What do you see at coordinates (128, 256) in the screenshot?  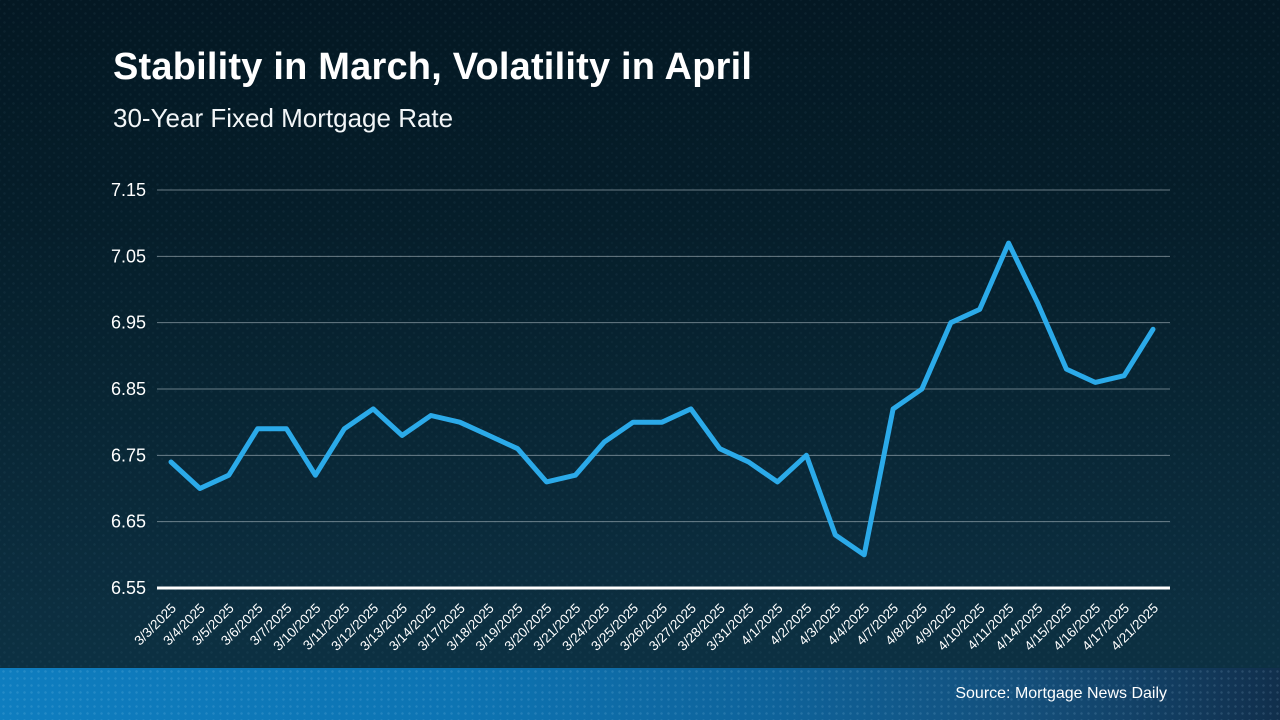 I see `y-tick-label: 7.05` at bounding box center [128, 256].